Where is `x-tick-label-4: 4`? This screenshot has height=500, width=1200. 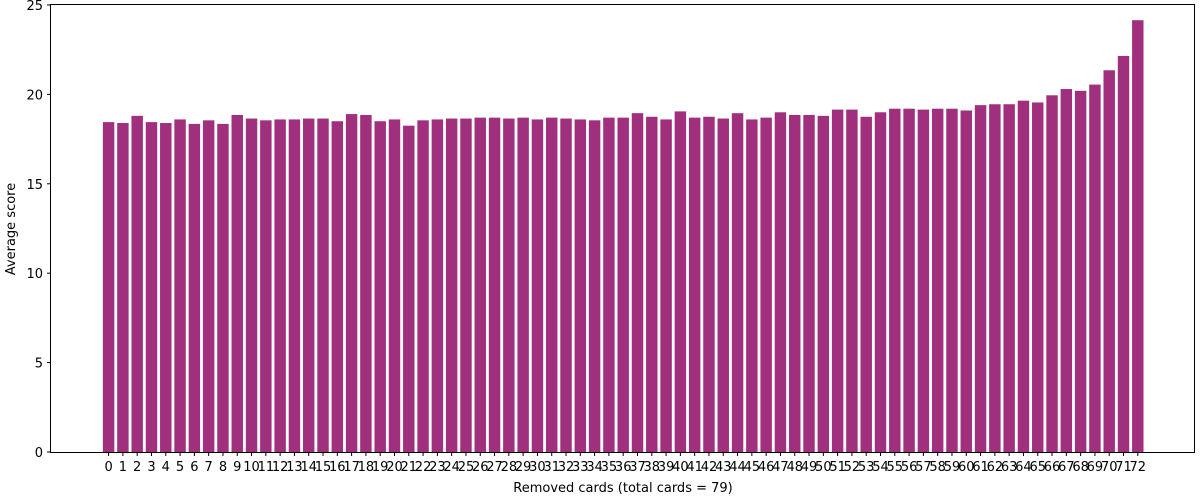 x-tick-label-4: 4 is located at coordinates (166, 467).